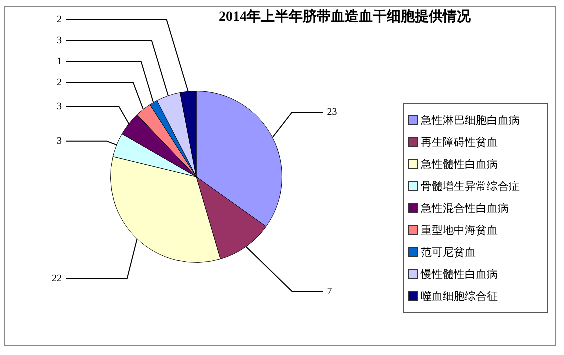 The height and width of the screenshot is (355, 564). What do you see at coordinates (59, 62) in the screenshot?
I see `data-label: 1` at bounding box center [59, 62].